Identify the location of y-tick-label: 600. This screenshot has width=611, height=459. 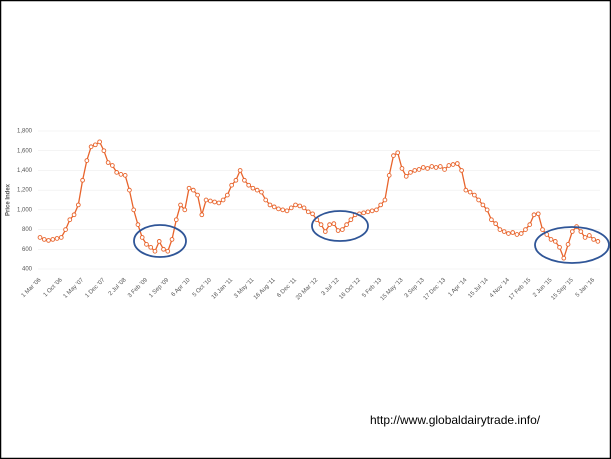
(27, 250).